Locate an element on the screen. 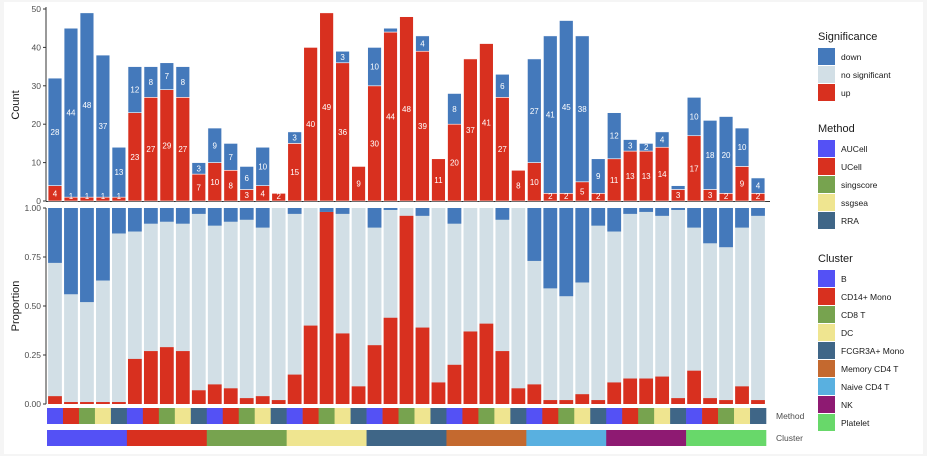 The height and width of the screenshot is (456, 927). count-bar-down-label: 41 is located at coordinates (550, 115).